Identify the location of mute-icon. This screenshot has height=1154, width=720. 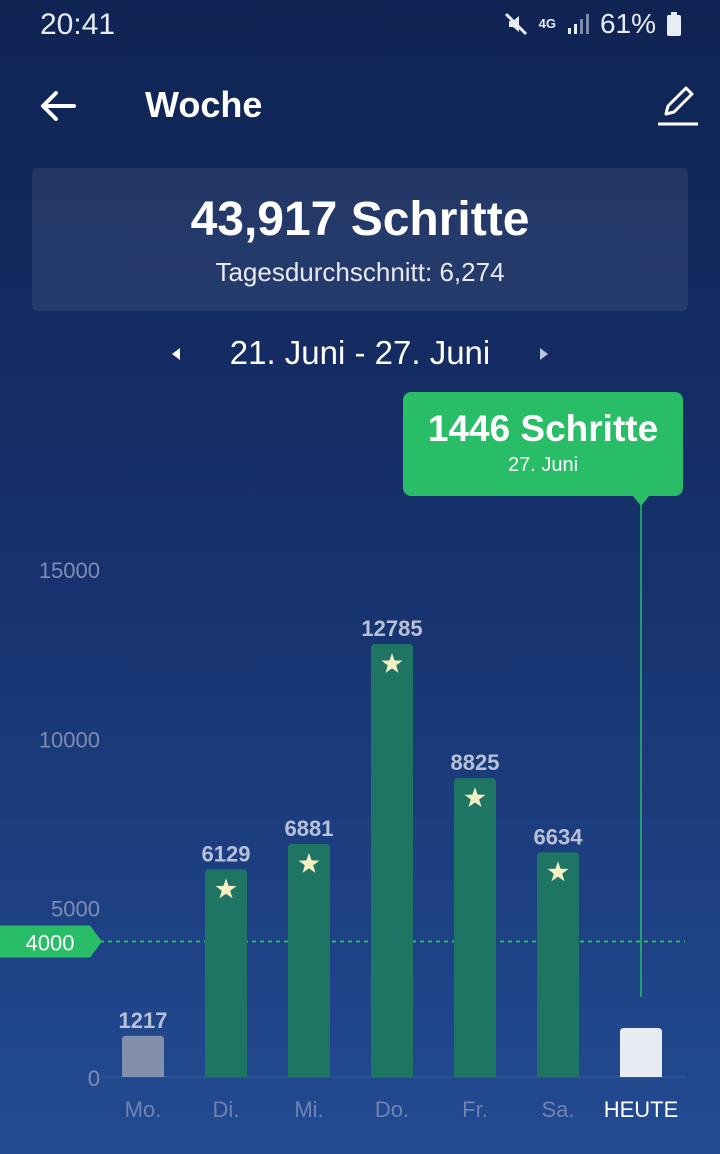
(515, 24).